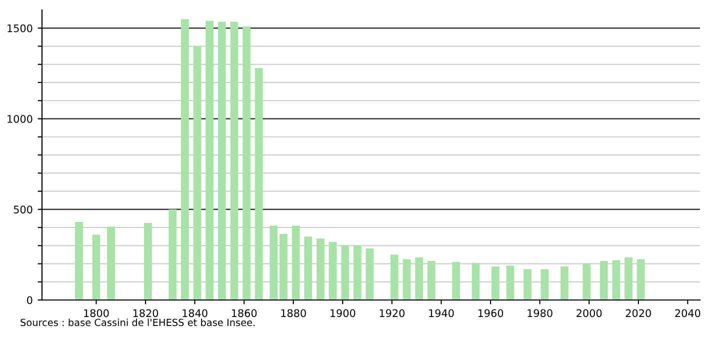 The image size is (710, 340). What do you see at coordinates (638, 313) in the screenshot?
I see `x-tick-label: 2020` at bounding box center [638, 313].